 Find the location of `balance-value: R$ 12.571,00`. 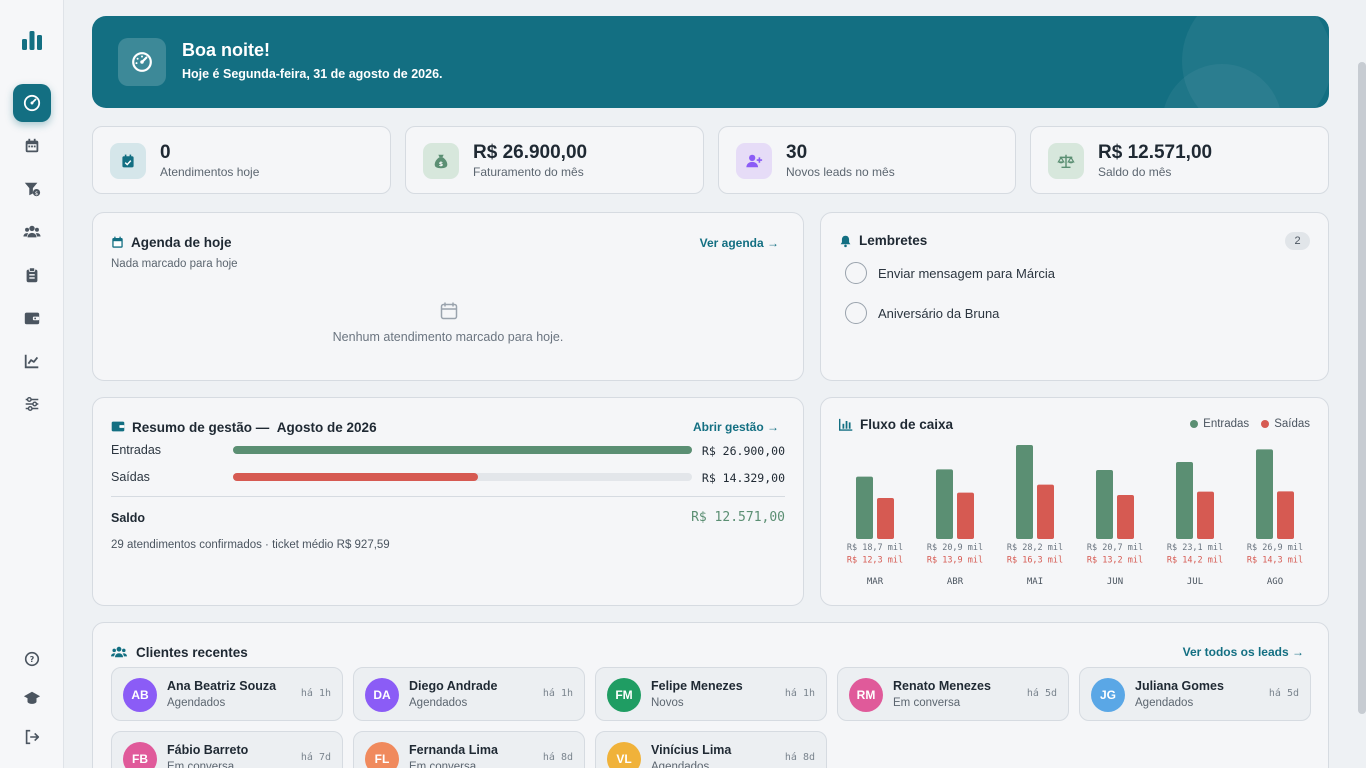

balance-value: R$ 12.571,00 is located at coordinates (738, 517).